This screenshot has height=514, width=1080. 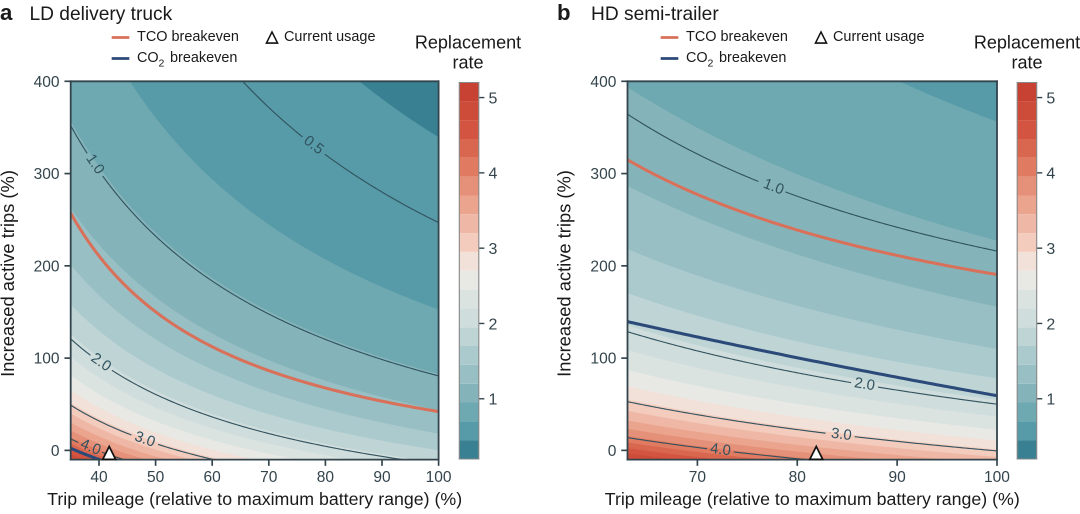 I want to click on svg-text: 60, so click(x=213, y=477).